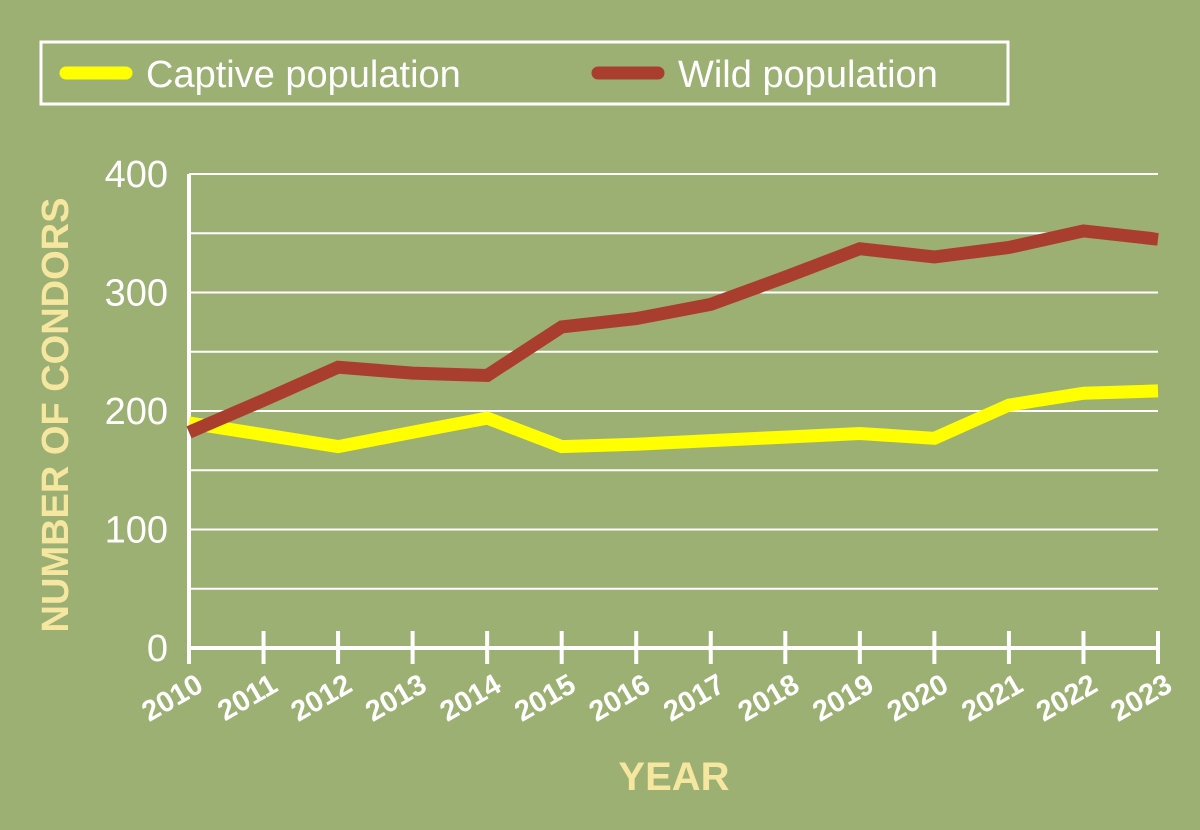 The width and height of the screenshot is (1200, 830). I want to click on legend: Captive population Wild population, so click(524, 73).